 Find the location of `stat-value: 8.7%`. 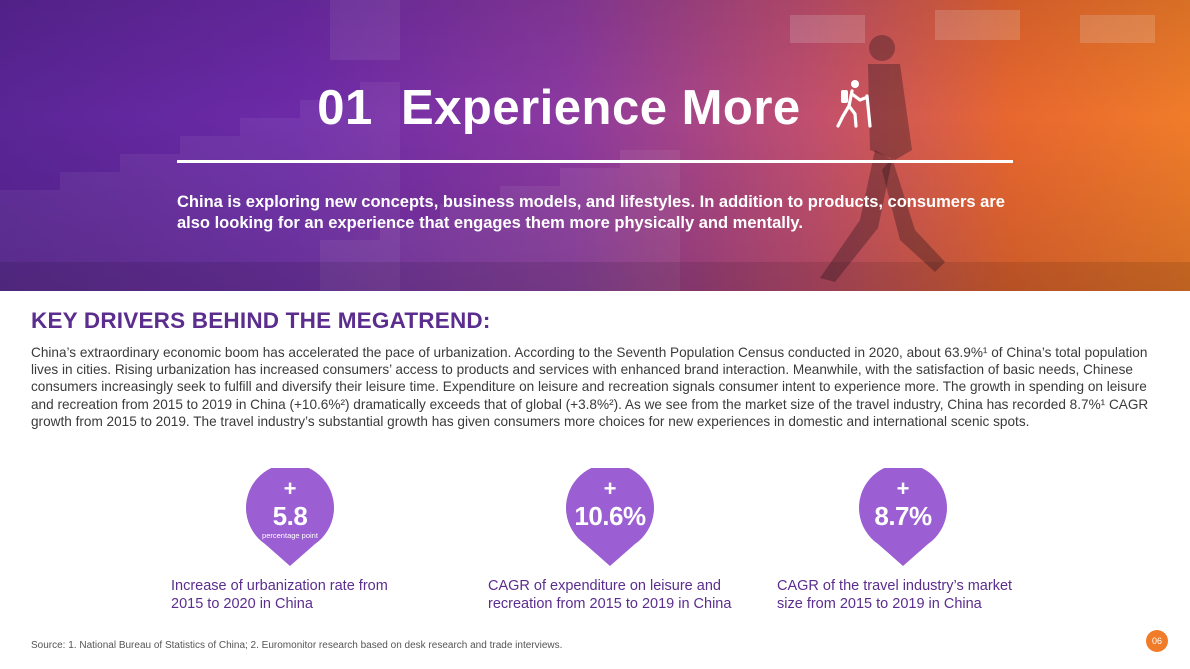

stat-value: 8.7% is located at coordinates (903, 516).